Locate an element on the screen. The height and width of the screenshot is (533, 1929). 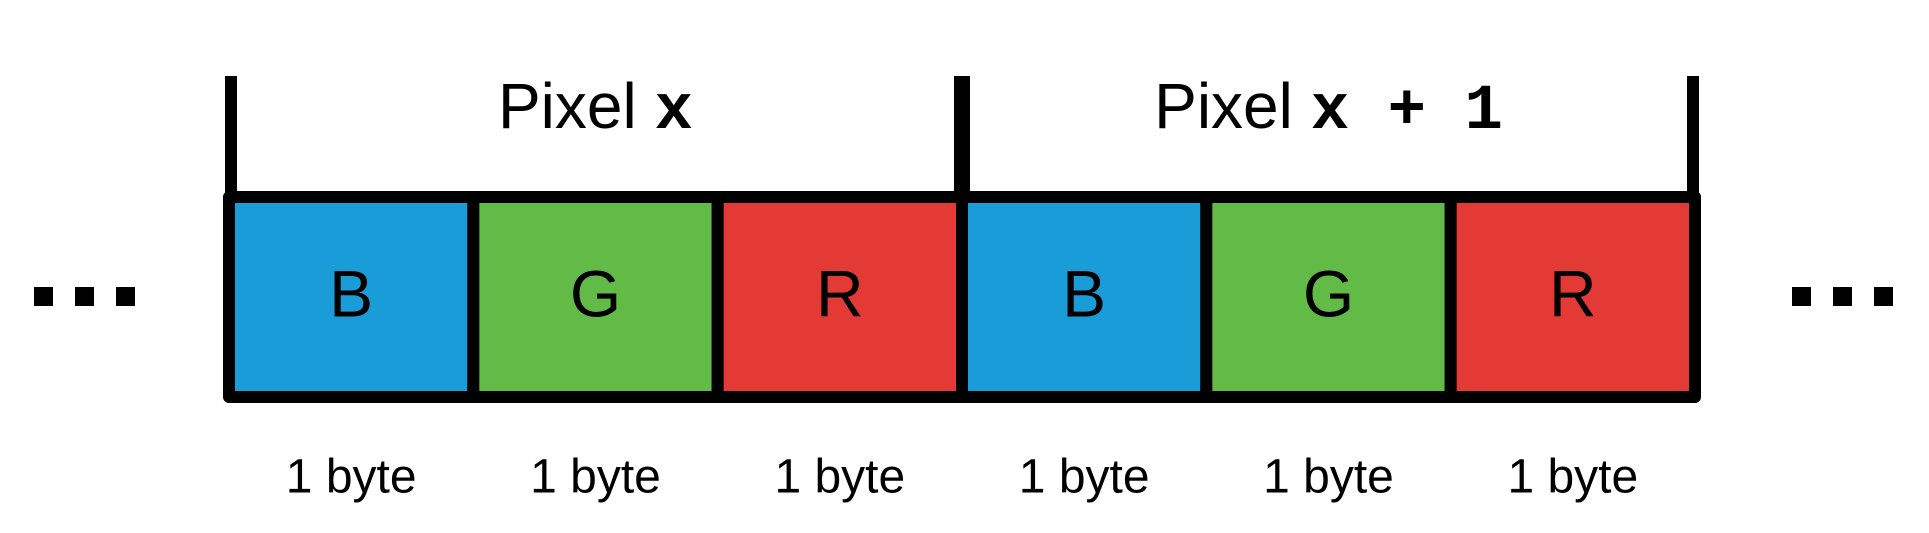
pixel-expr: x + 1 is located at coordinates (1407, 112).